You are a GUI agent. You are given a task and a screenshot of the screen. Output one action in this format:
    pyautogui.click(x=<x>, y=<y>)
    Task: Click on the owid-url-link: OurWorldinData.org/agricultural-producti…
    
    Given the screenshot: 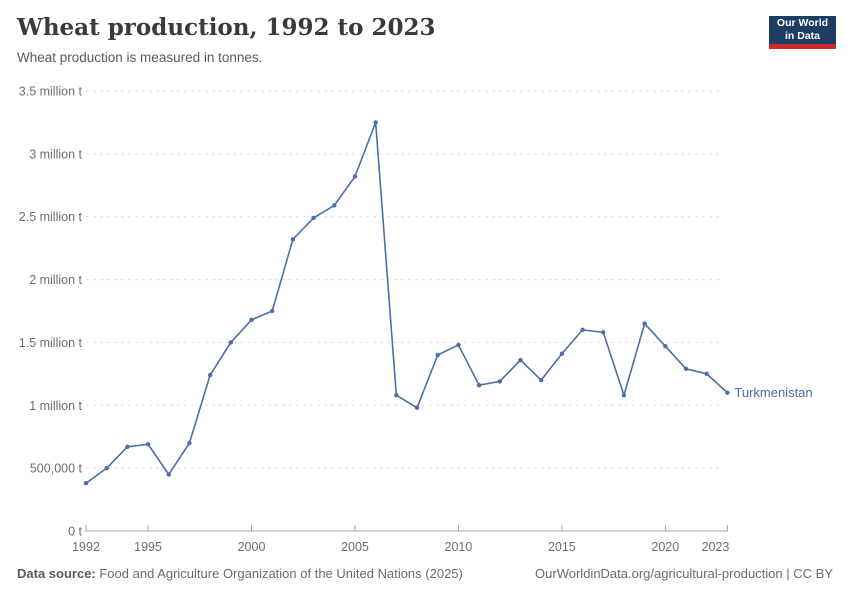 What is the action you would take?
    pyautogui.click(x=659, y=573)
    